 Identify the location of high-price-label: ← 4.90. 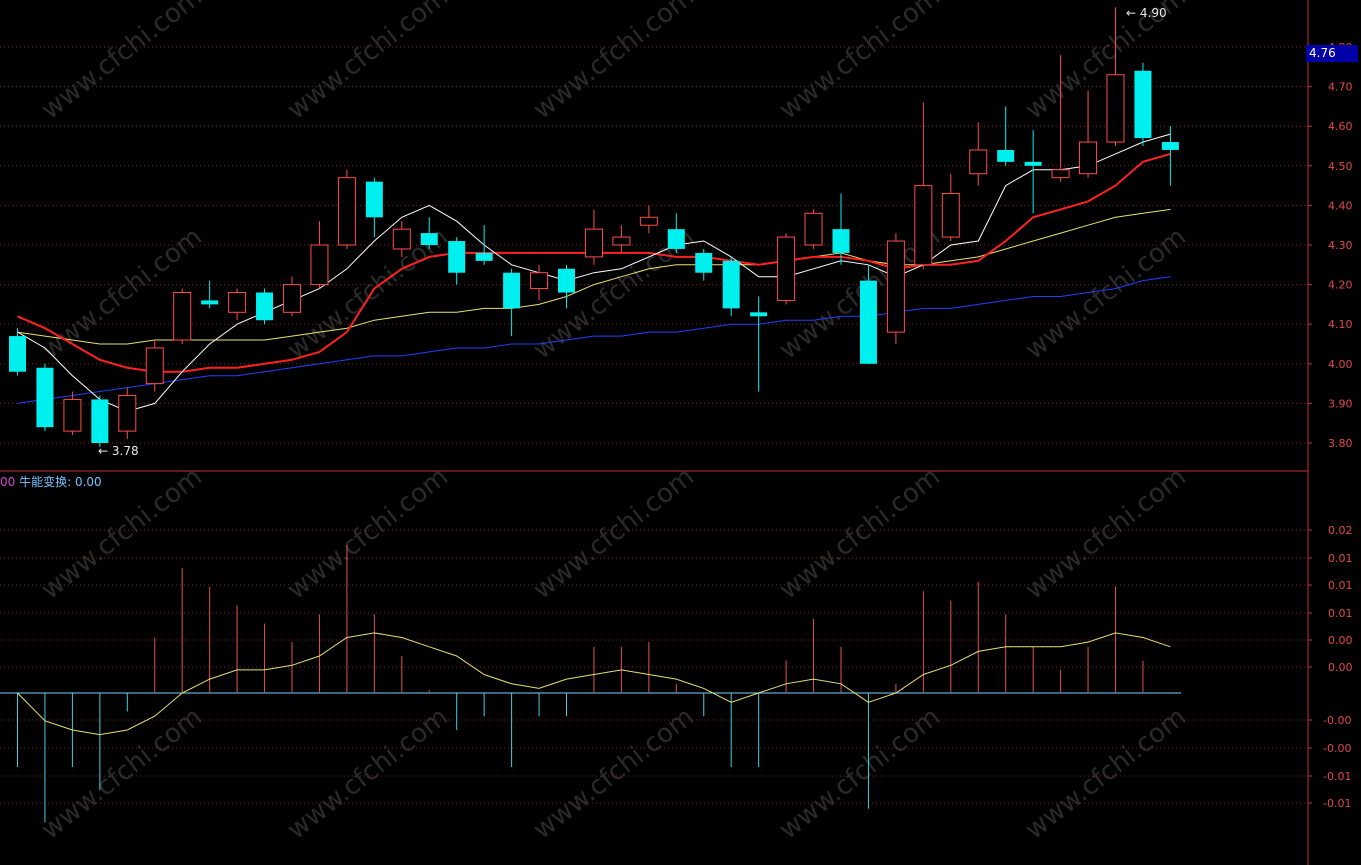
(1146, 13).